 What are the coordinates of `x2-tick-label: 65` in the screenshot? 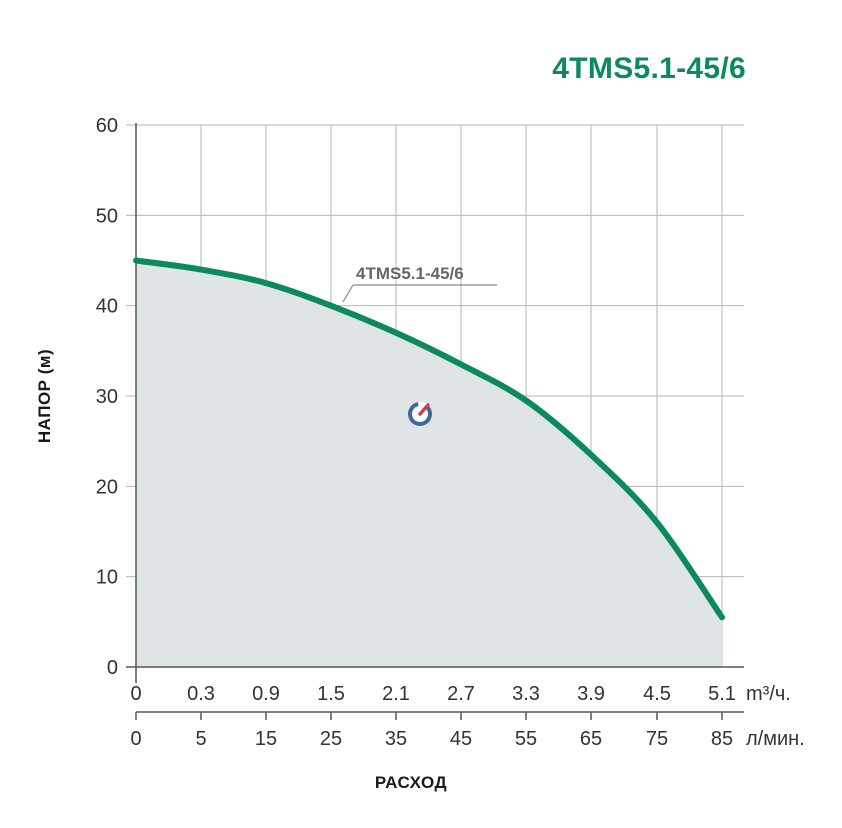 It's located at (591, 739).